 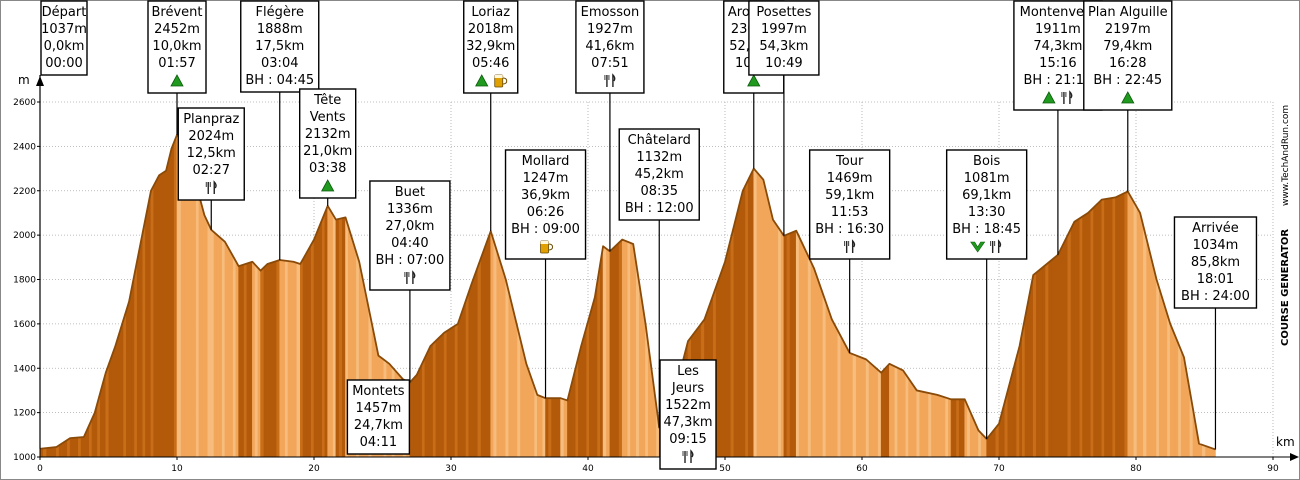 I want to click on x-tick-label: 60, so click(x=862, y=469).